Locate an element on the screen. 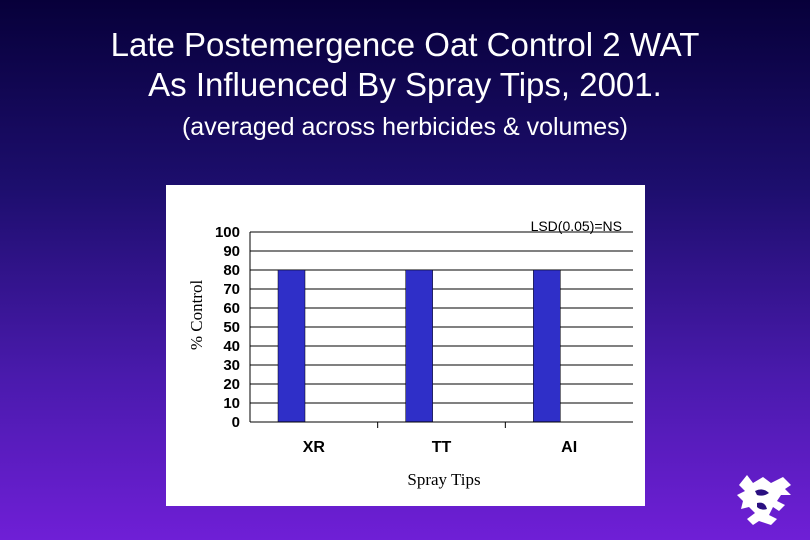 The height and width of the screenshot is (540, 810). y-axis-label: % Control is located at coordinates (196, 315).